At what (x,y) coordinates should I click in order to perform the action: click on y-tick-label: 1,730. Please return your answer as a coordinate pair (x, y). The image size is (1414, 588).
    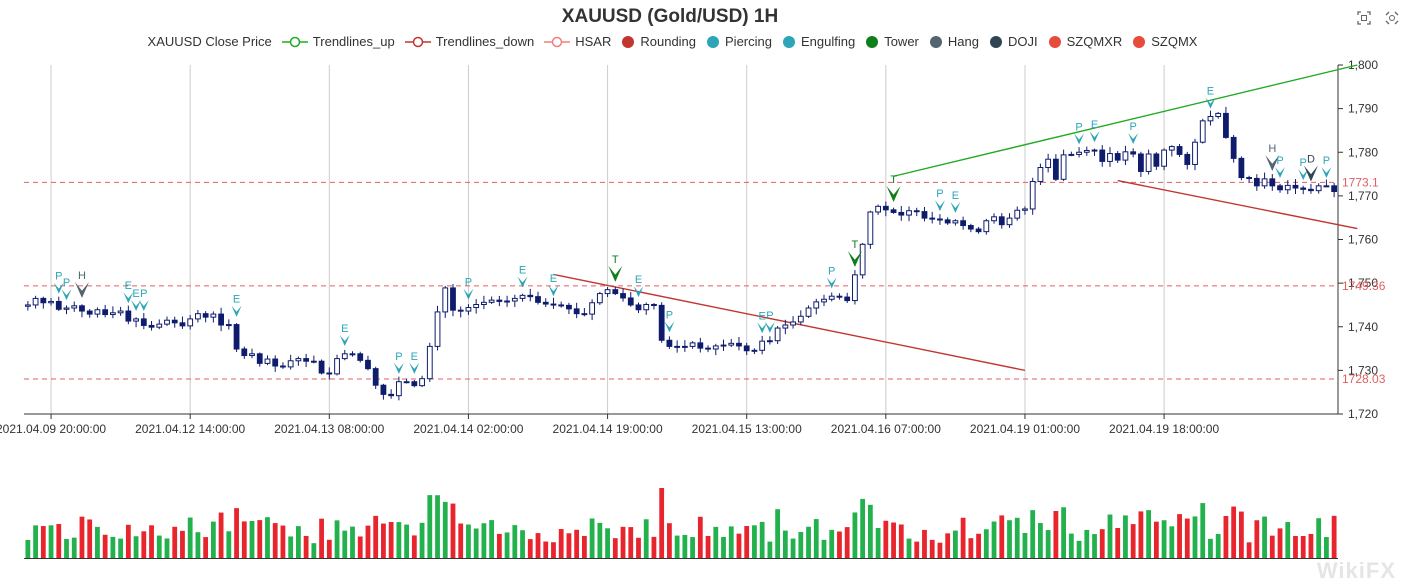
    Looking at the image, I should click on (1363, 370).